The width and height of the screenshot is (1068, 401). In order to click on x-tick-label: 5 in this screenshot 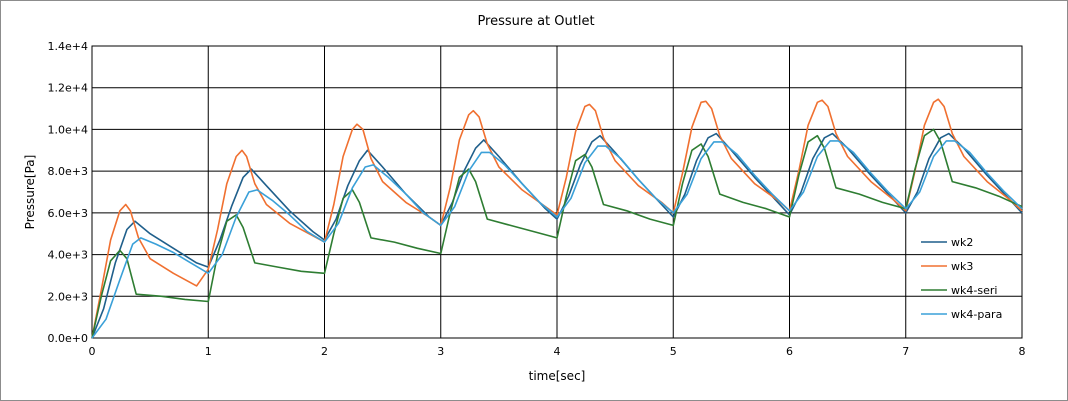, I will do `click(673, 351)`.